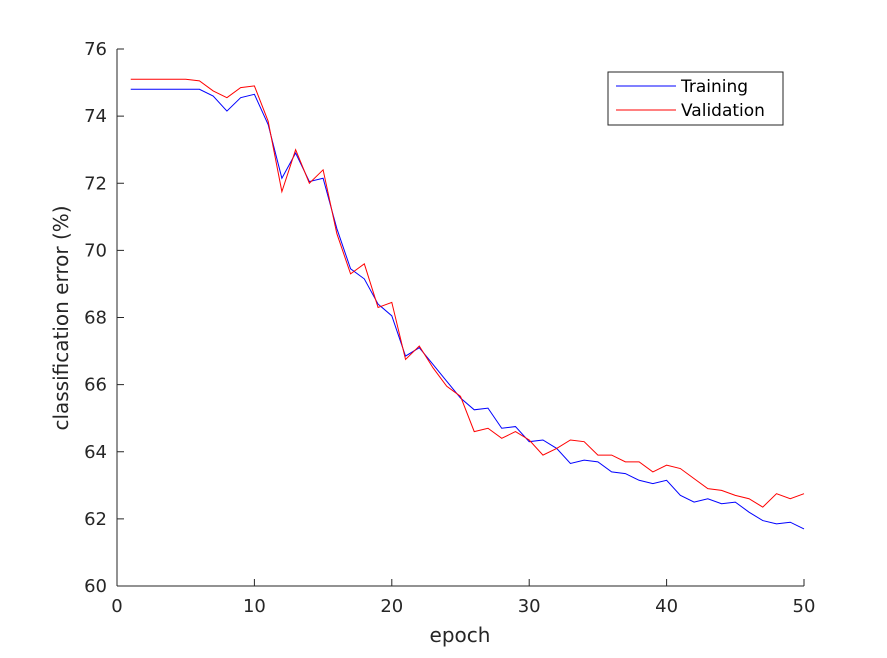 The width and height of the screenshot is (887, 658). Describe the element at coordinates (95, 116) in the screenshot. I see `y-tick-label: 74` at that location.